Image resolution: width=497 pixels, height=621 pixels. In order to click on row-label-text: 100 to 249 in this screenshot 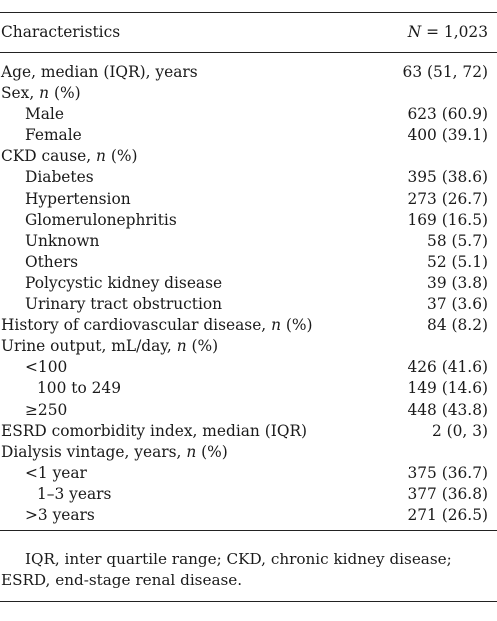, I will do `click(79, 388)`.